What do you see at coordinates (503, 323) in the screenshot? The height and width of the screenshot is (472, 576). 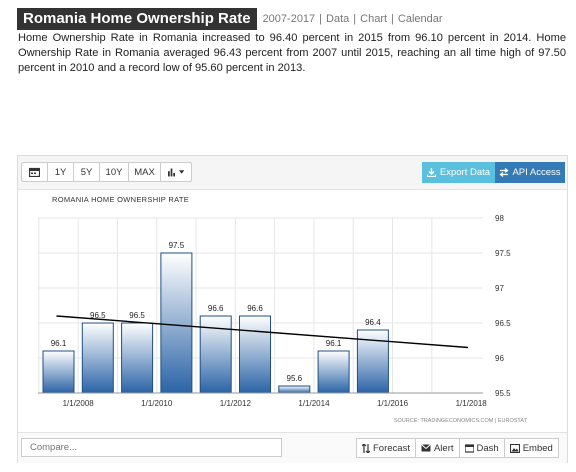 I see `y-tick-label: 96.5` at bounding box center [503, 323].